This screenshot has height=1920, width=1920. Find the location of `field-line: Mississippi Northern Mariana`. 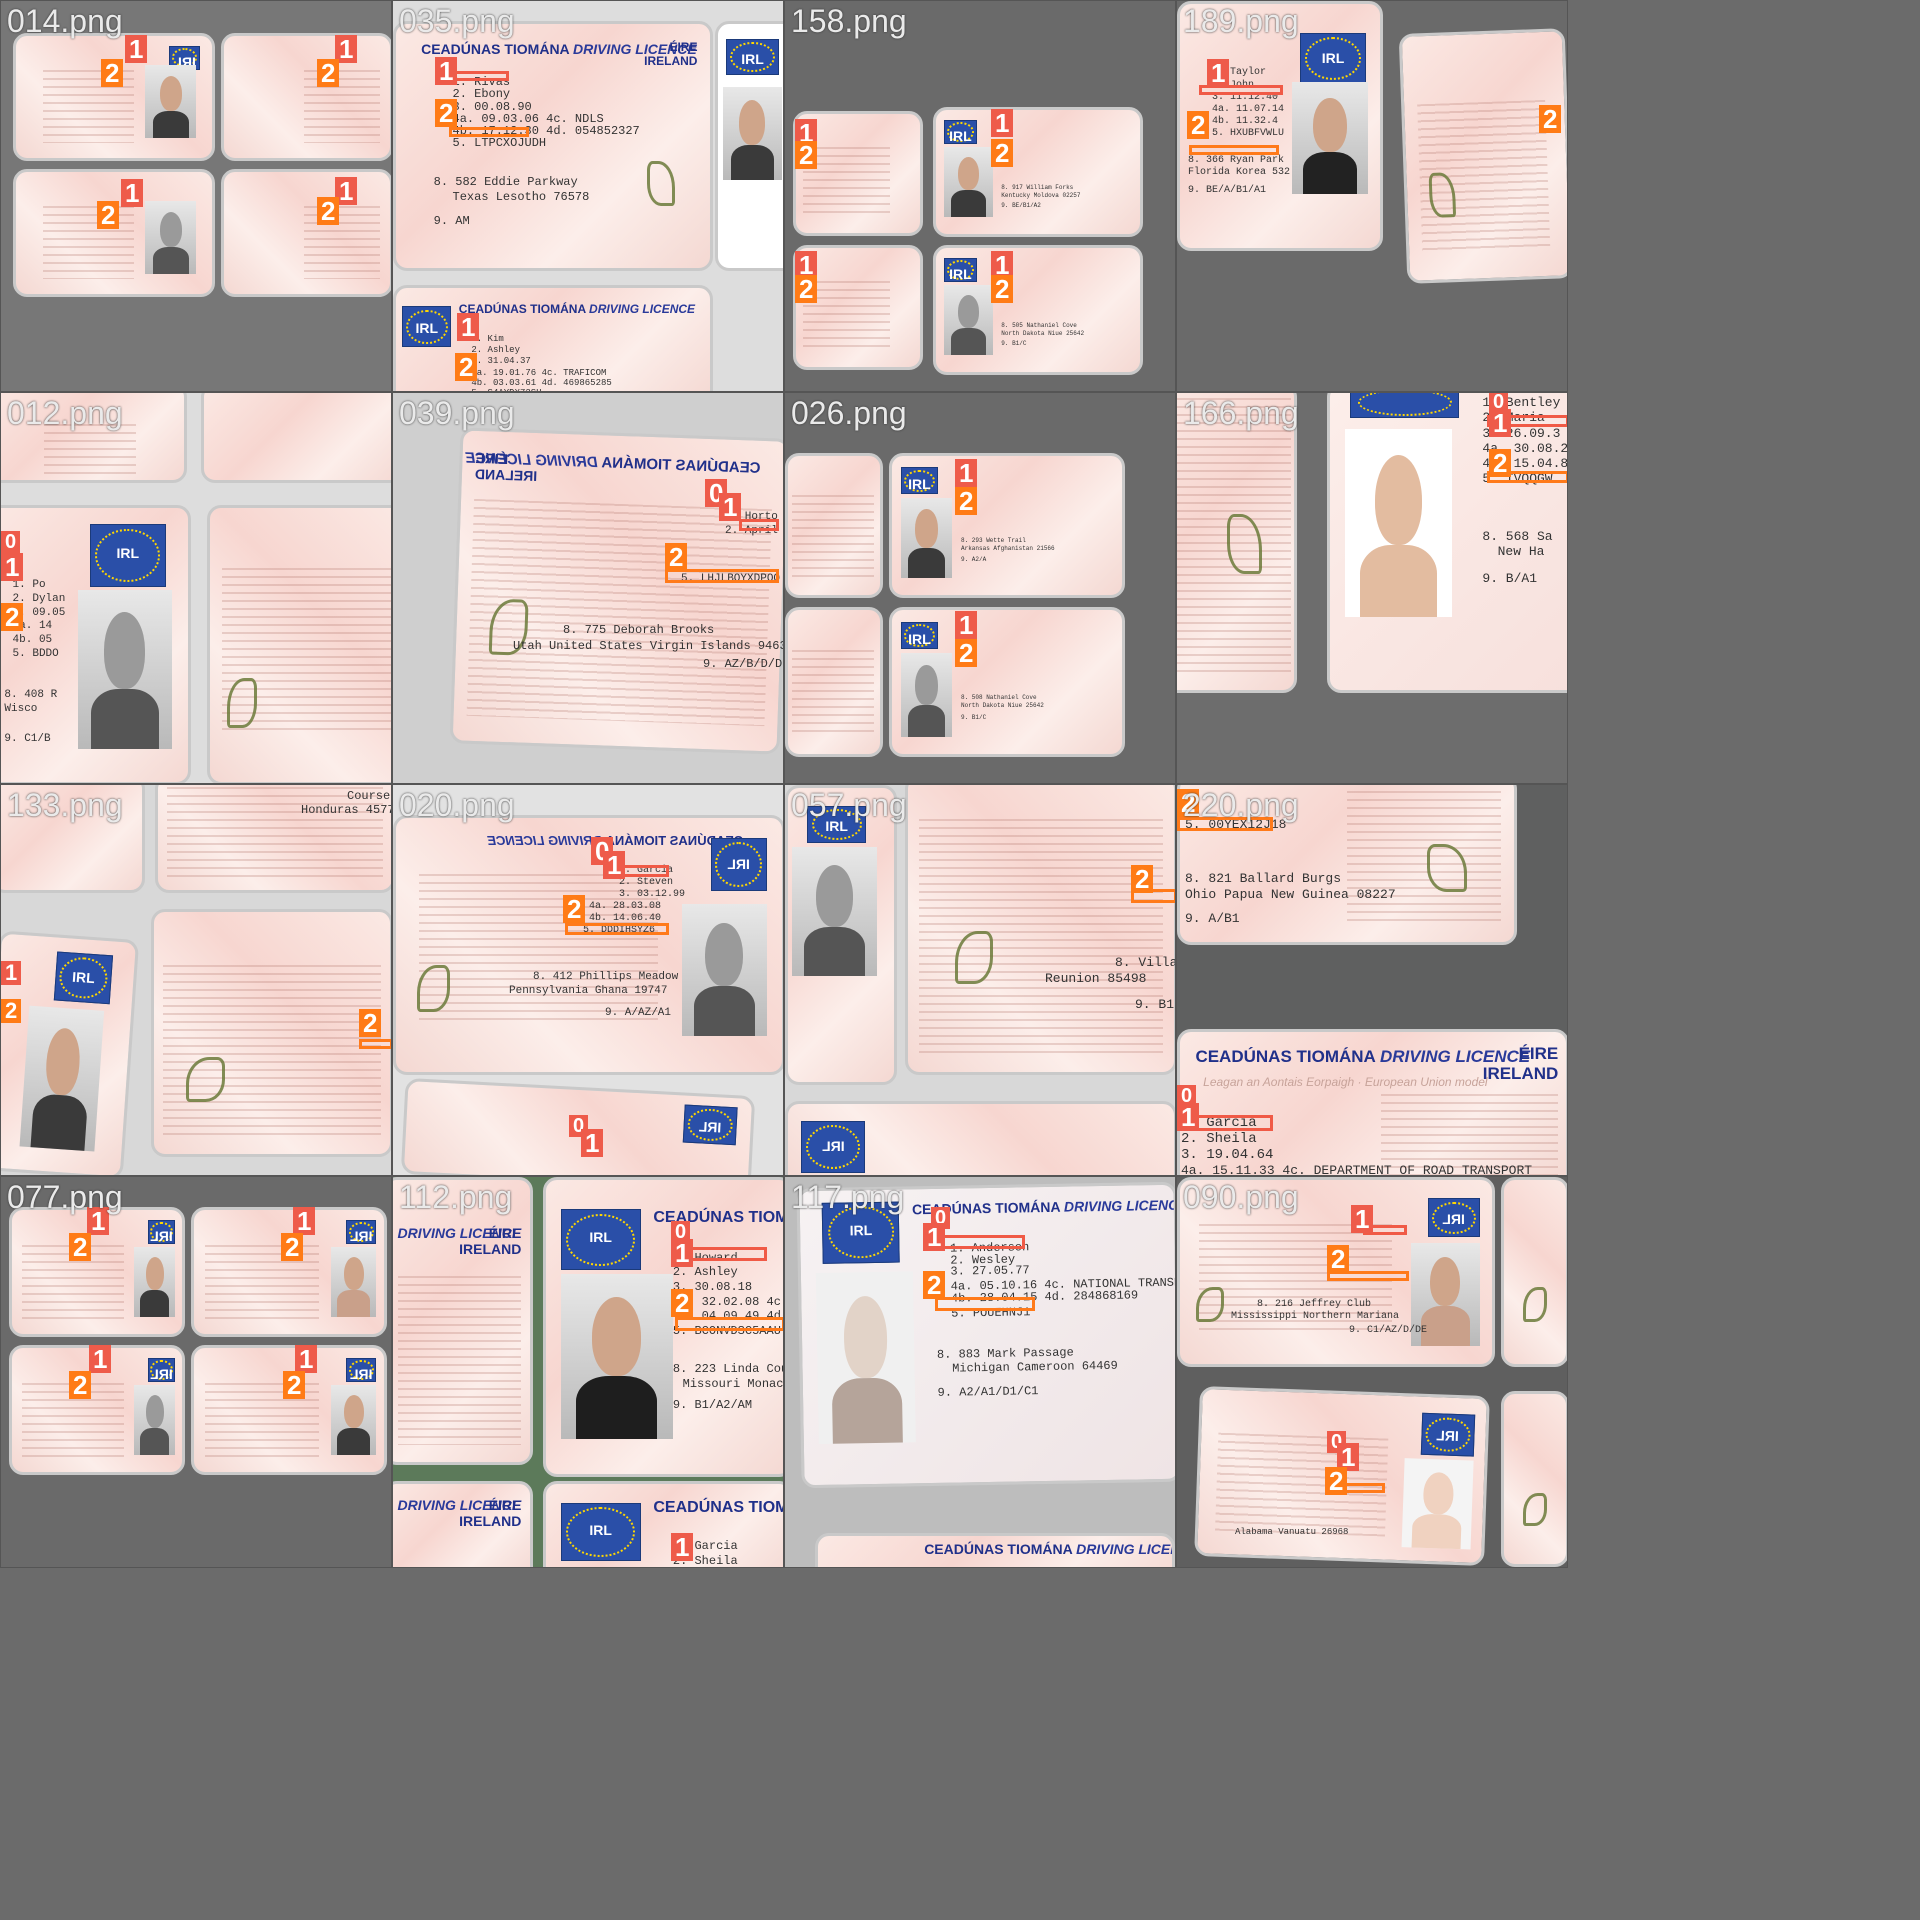

field-line: Mississippi Northern Mariana is located at coordinates (1315, 1316).